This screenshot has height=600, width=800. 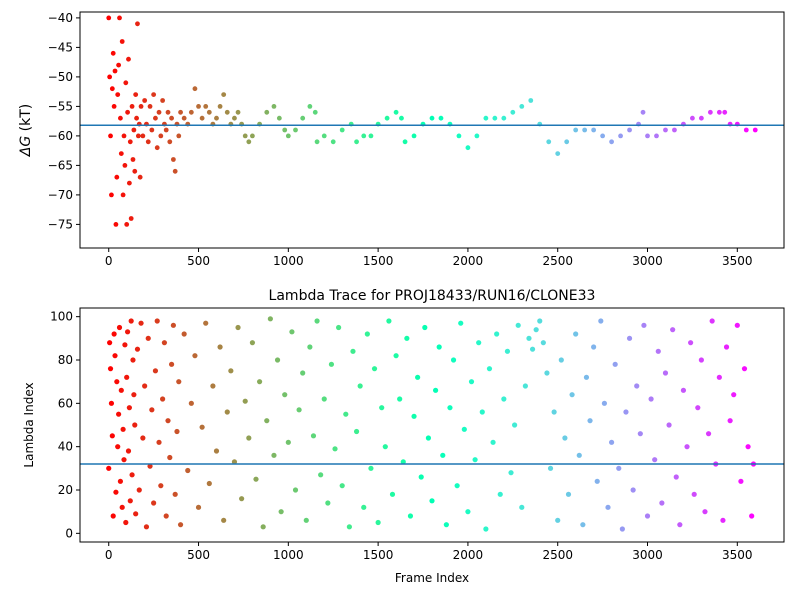 I want to click on top-ytick-label: −45, so click(x=60, y=47).